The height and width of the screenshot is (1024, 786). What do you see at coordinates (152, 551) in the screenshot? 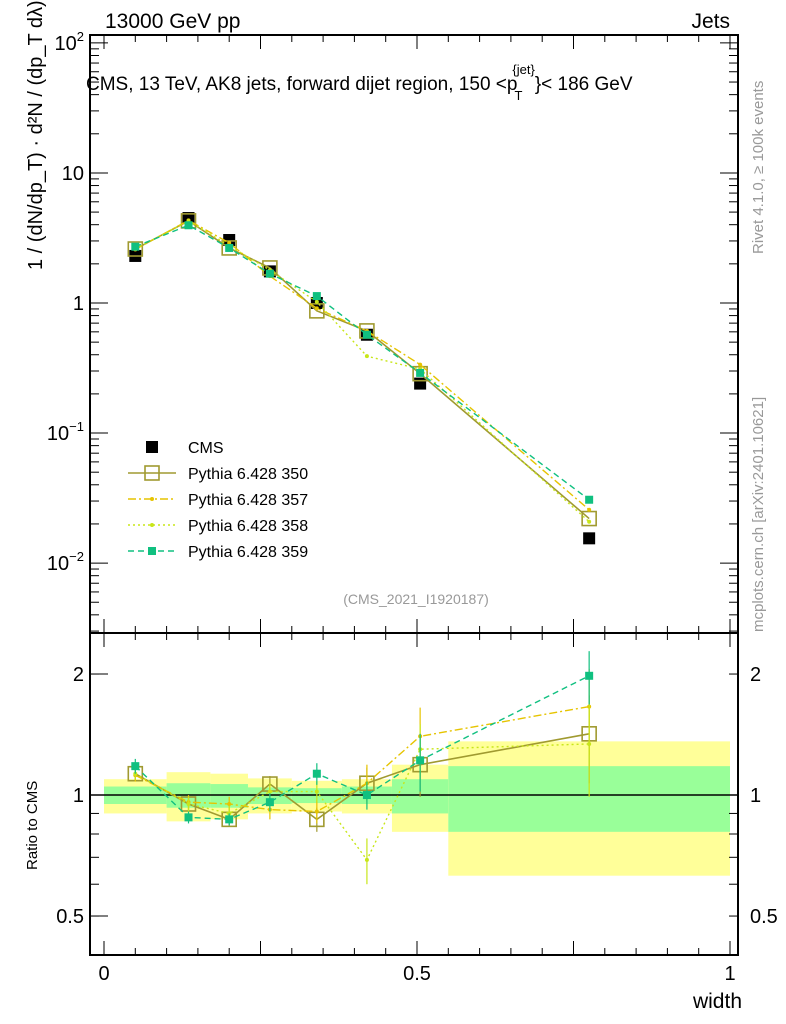
I see `legend-marker-p359` at bounding box center [152, 551].